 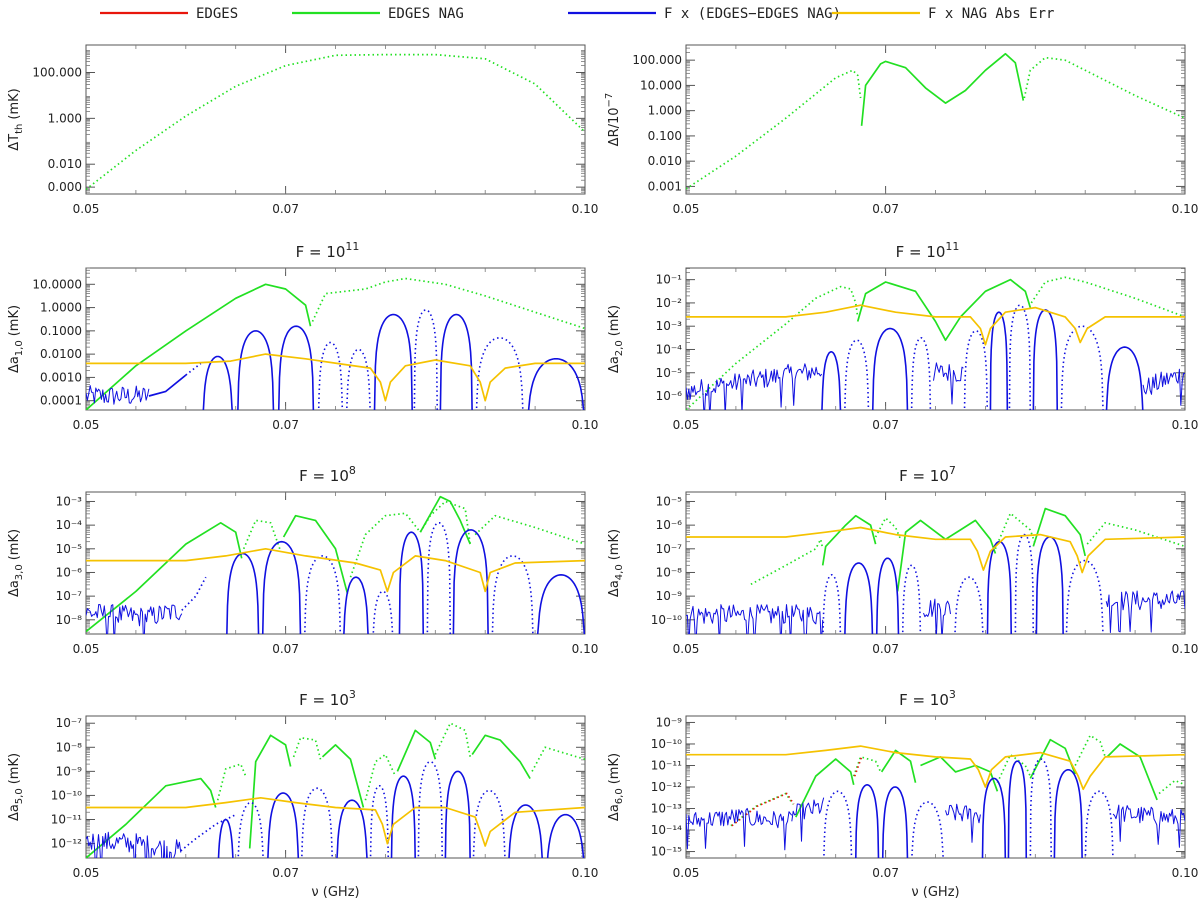 What do you see at coordinates (61, 331) in the screenshot?
I see `y-tick-label: 0.1000` at bounding box center [61, 331].